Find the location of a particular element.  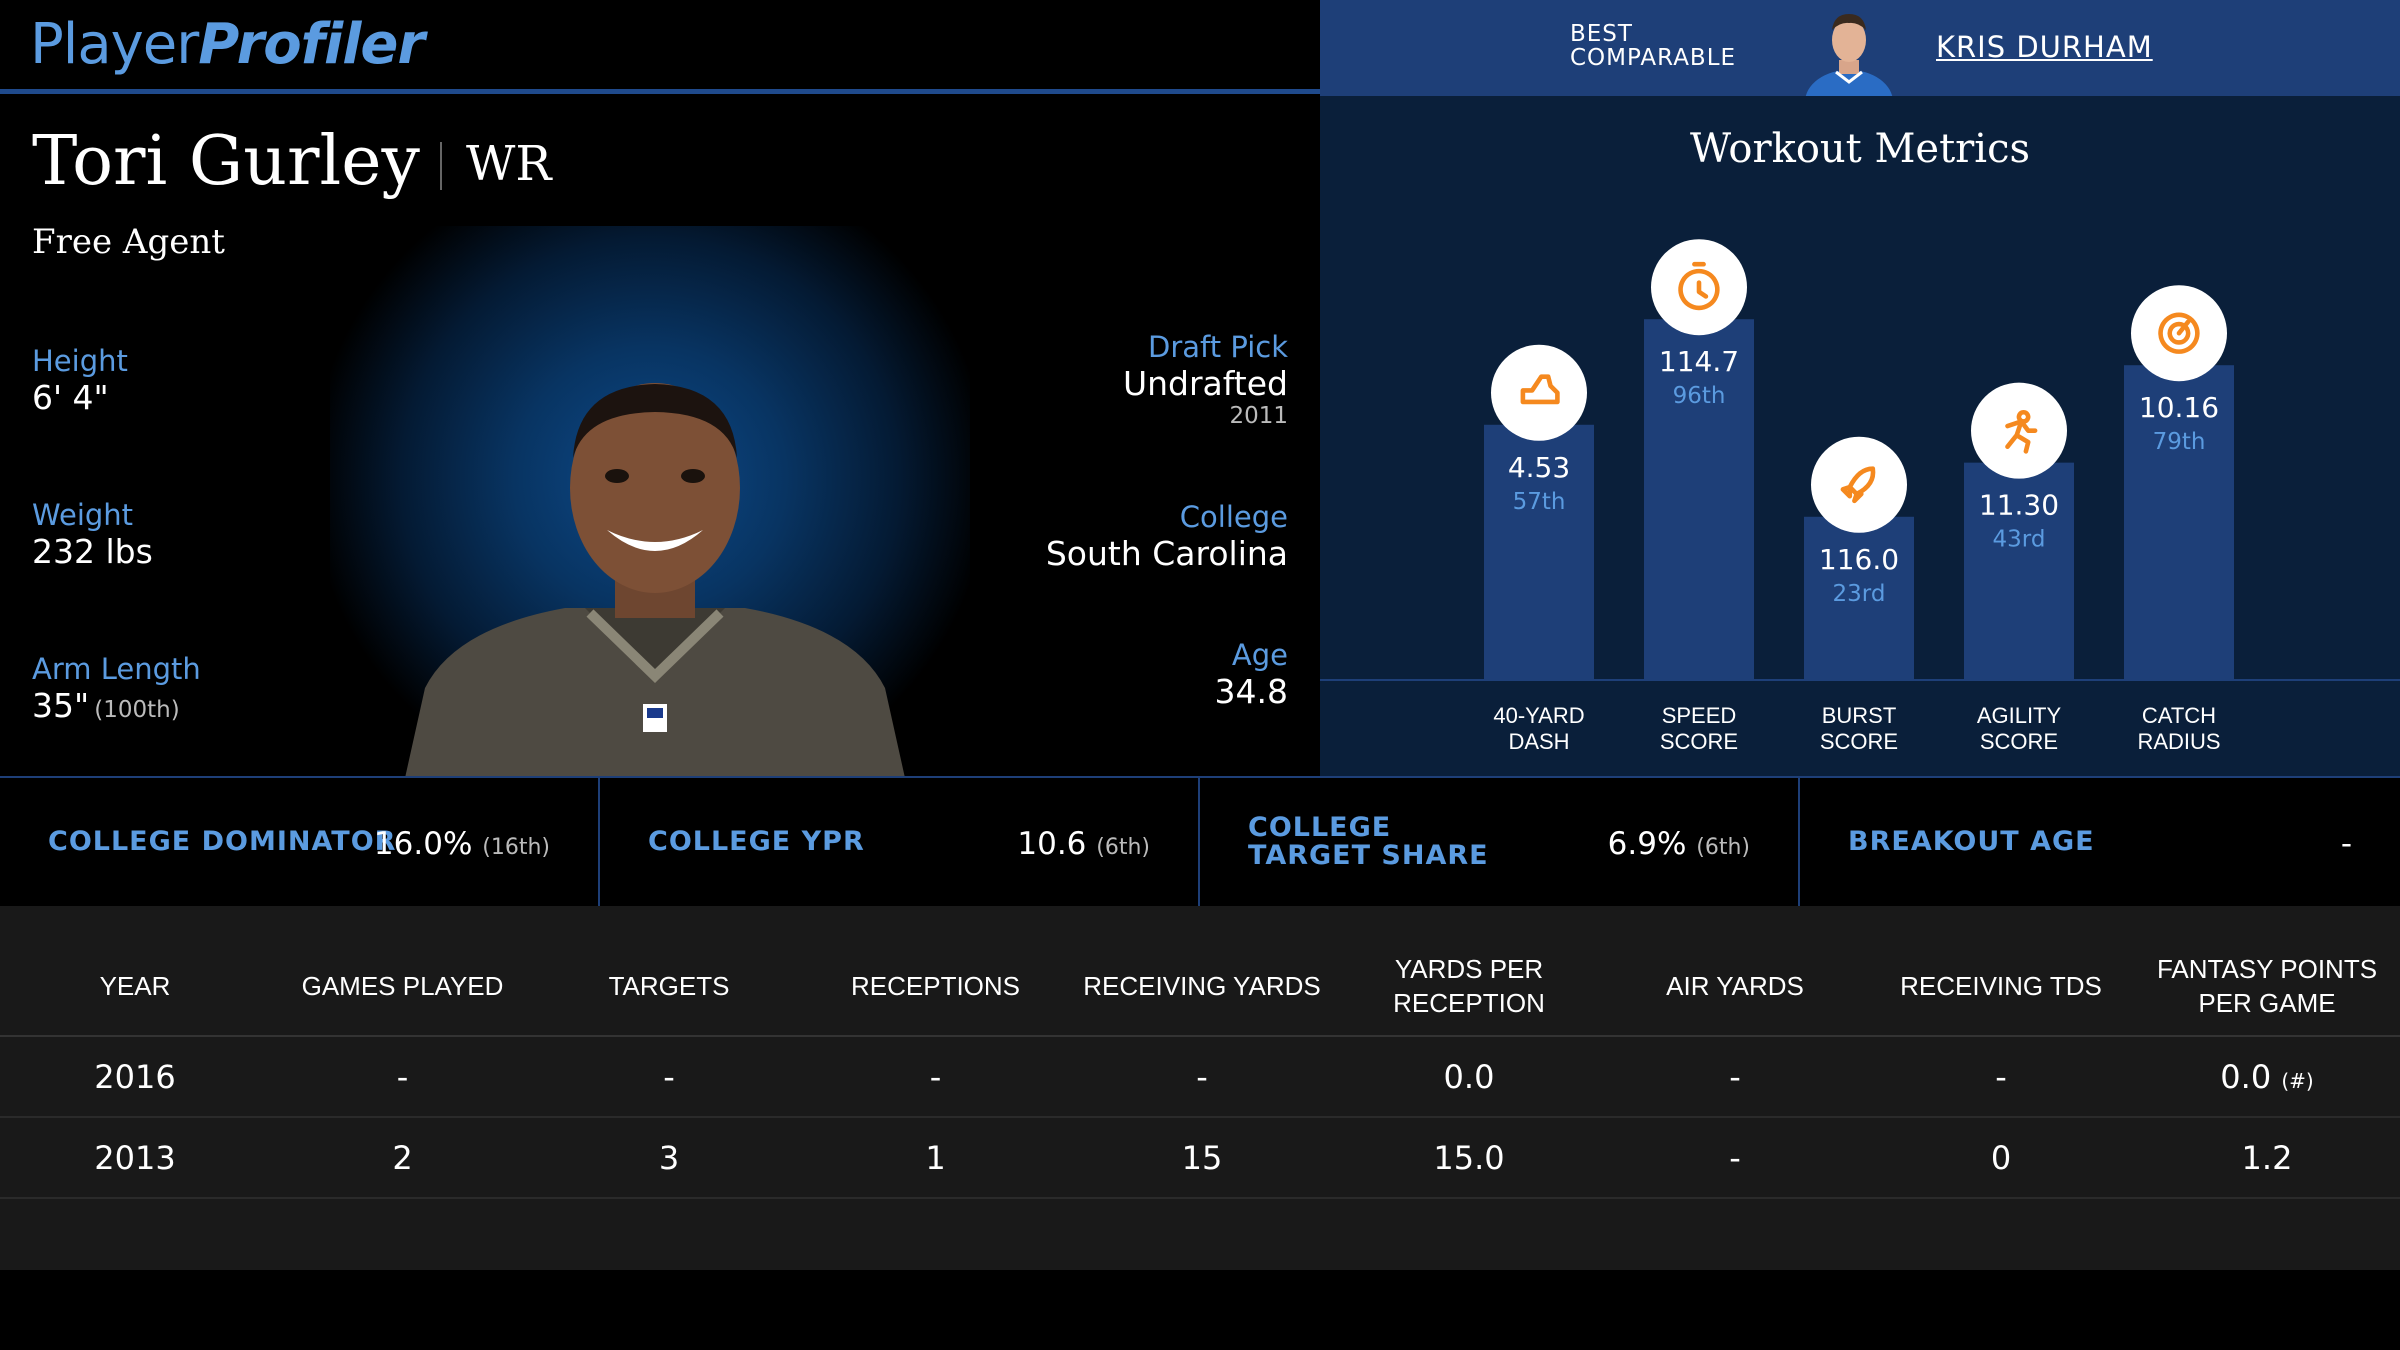

metric-label: SPEED is located at coordinates (1699, 715).